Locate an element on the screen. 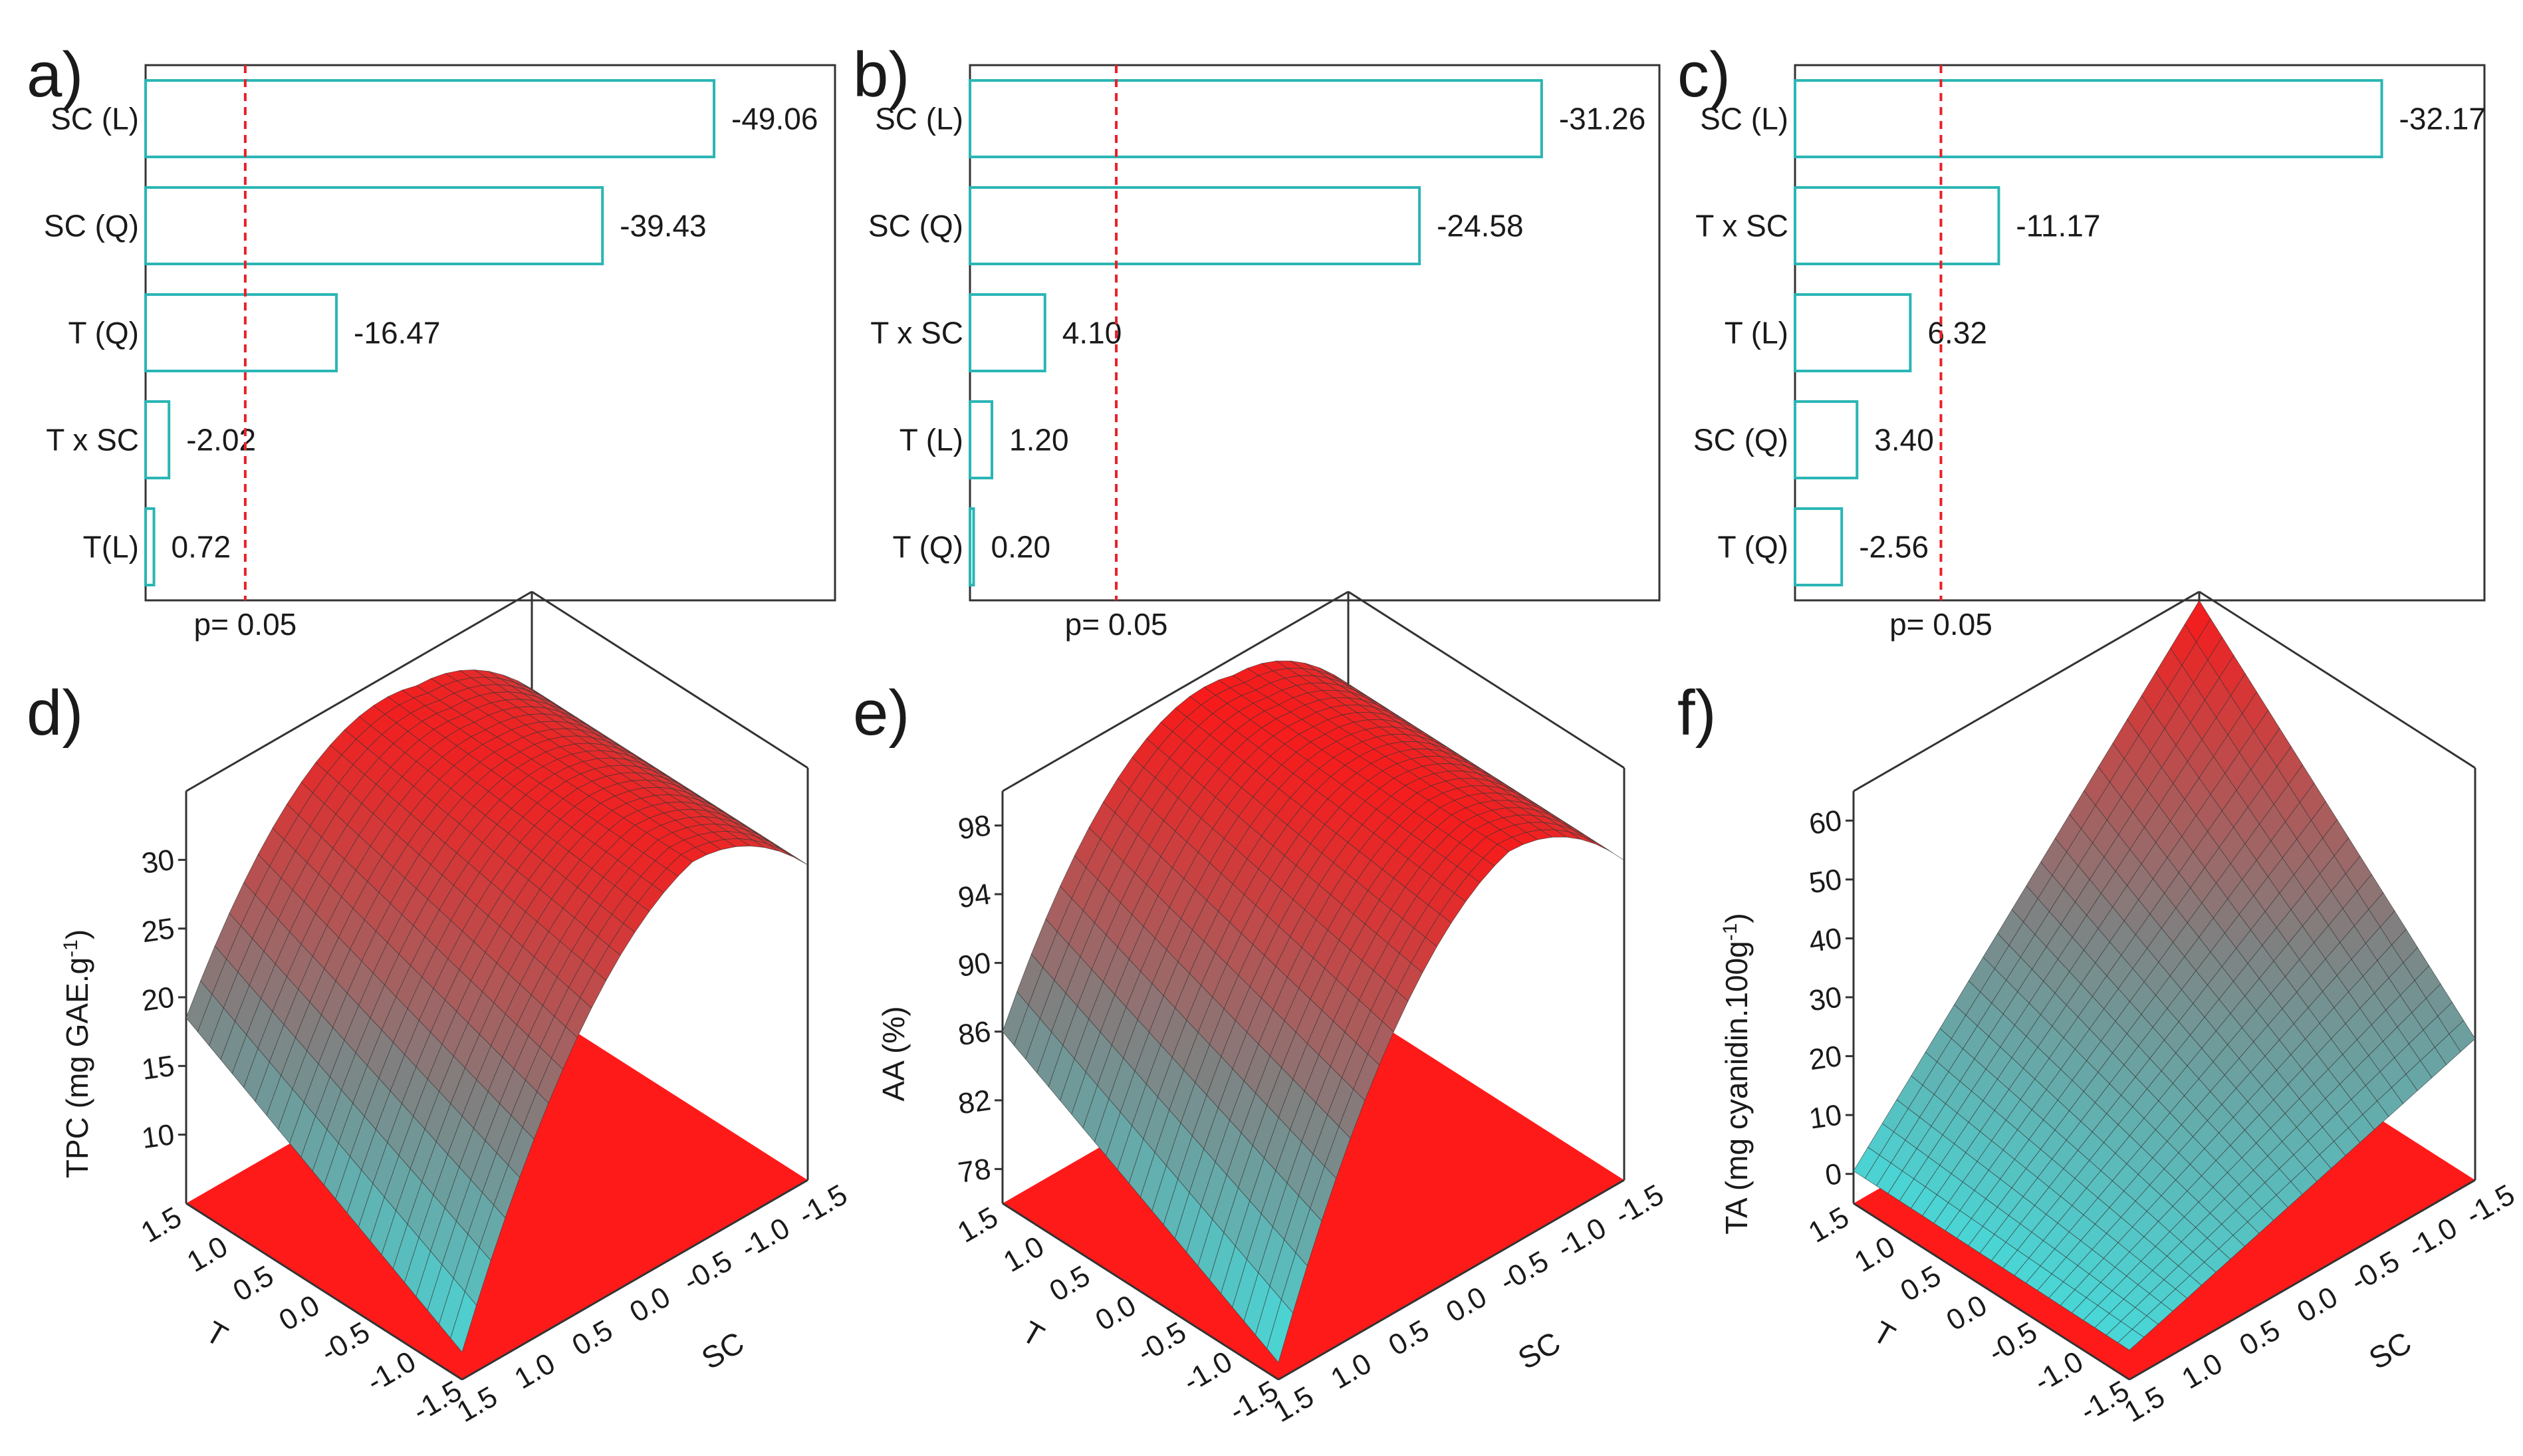 The image size is (2523, 1456). value-label-b-1: -24.58 is located at coordinates (1480, 226).